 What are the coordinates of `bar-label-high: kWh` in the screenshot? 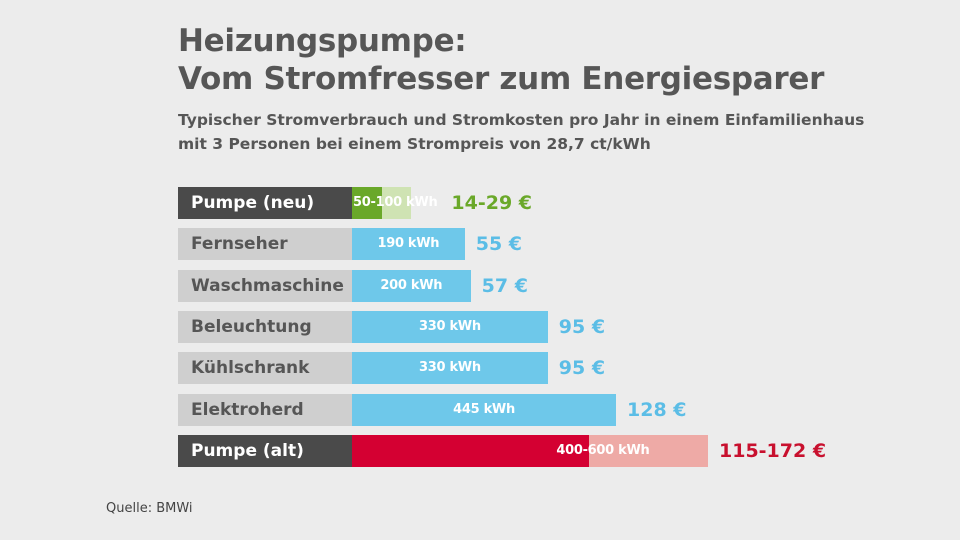 It's located at (419, 202).